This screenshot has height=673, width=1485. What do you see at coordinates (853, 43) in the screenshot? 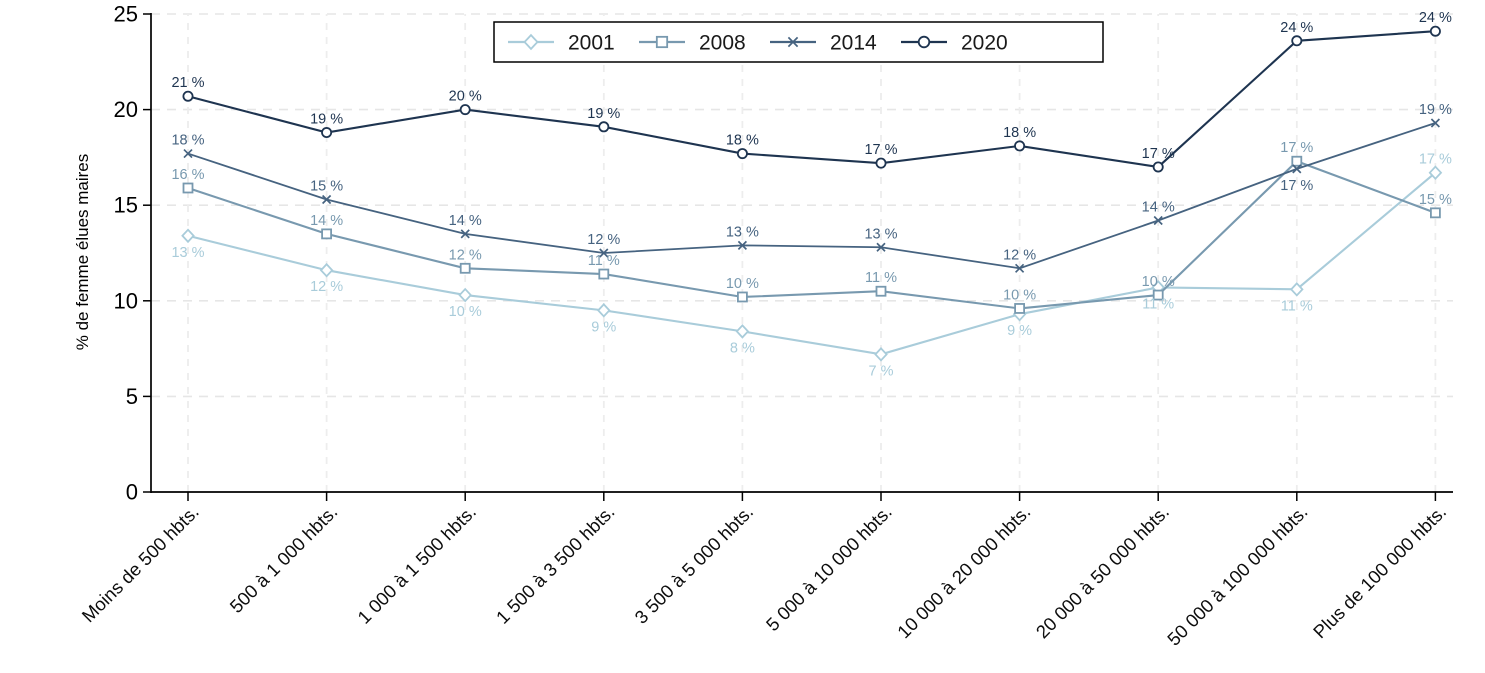
I see `legend-label-2014: 2014` at bounding box center [853, 43].